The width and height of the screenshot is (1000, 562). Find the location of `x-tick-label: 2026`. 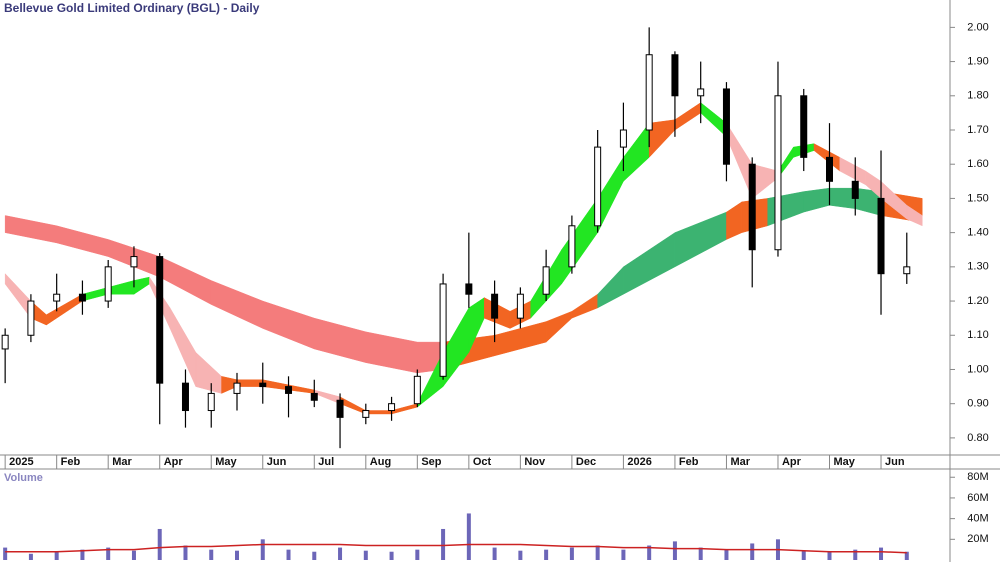

x-tick-label: 2026 is located at coordinates (639, 462).